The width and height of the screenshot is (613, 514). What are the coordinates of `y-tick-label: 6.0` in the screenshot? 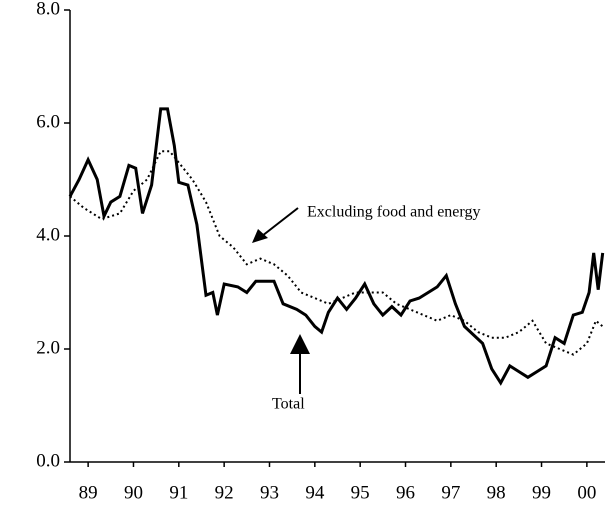 It's located at (48, 121).